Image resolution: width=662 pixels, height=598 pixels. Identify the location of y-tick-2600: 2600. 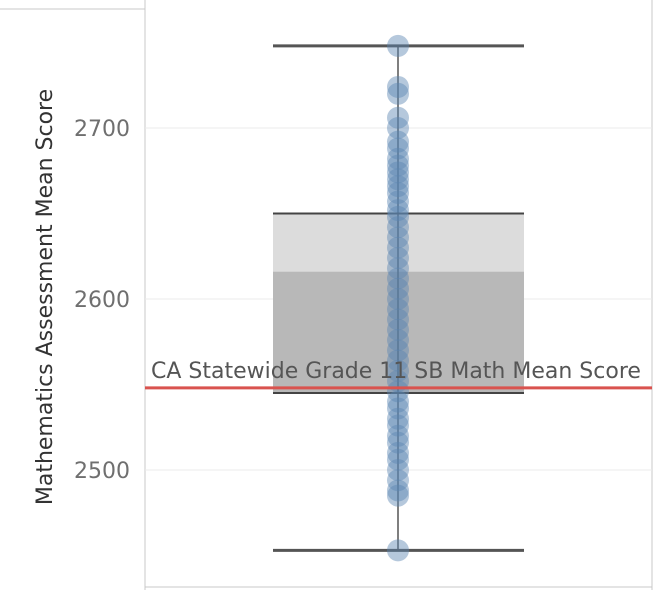
(102, 300).